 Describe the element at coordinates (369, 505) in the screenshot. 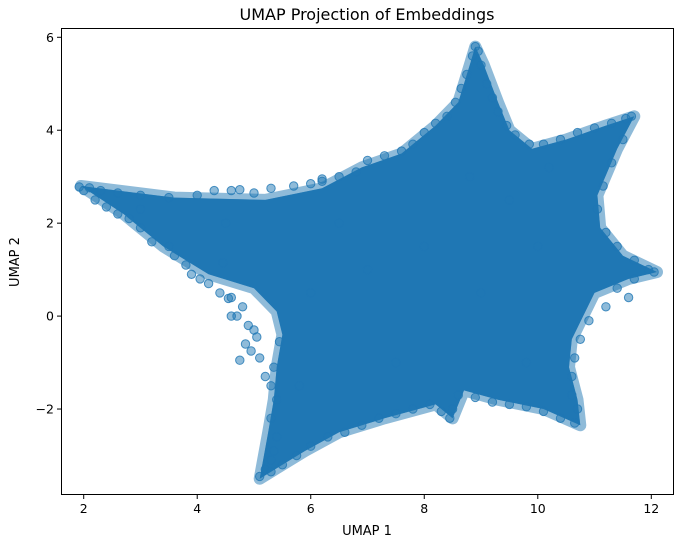

I see `x-axis: 2 4 6 8 10 12` at that location.